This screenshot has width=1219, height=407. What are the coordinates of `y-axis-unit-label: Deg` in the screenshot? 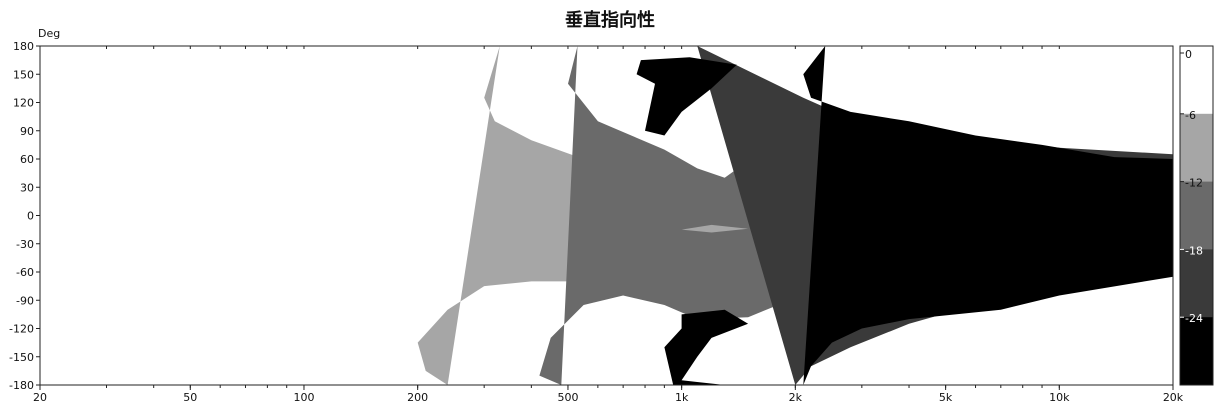 It's located at (49, 33).